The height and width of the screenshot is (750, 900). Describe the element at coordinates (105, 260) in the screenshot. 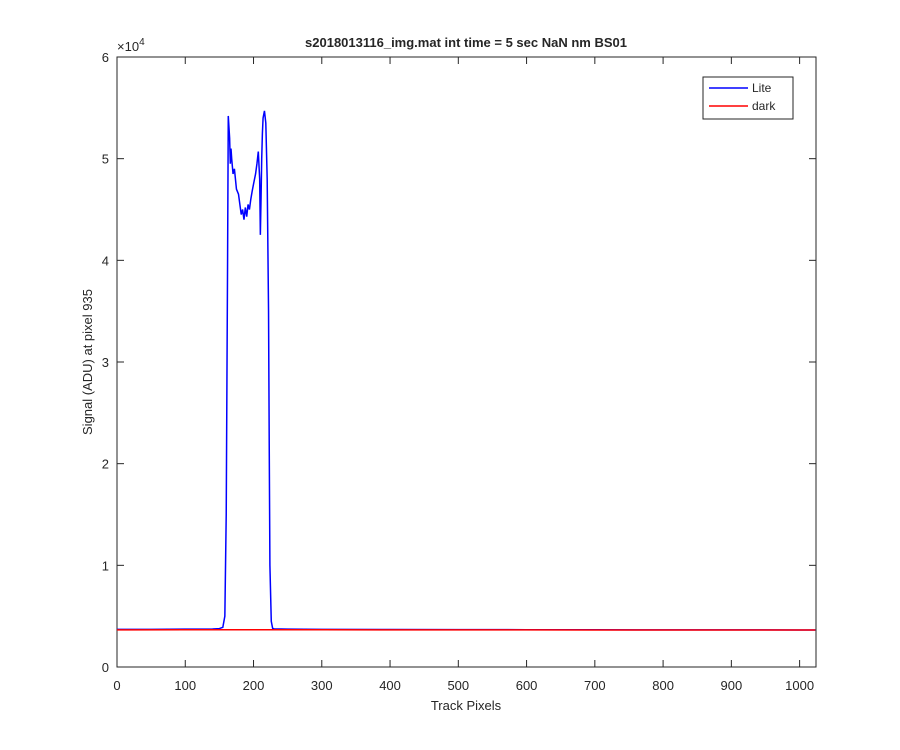

I see `y-tick-label: 4` at that location.